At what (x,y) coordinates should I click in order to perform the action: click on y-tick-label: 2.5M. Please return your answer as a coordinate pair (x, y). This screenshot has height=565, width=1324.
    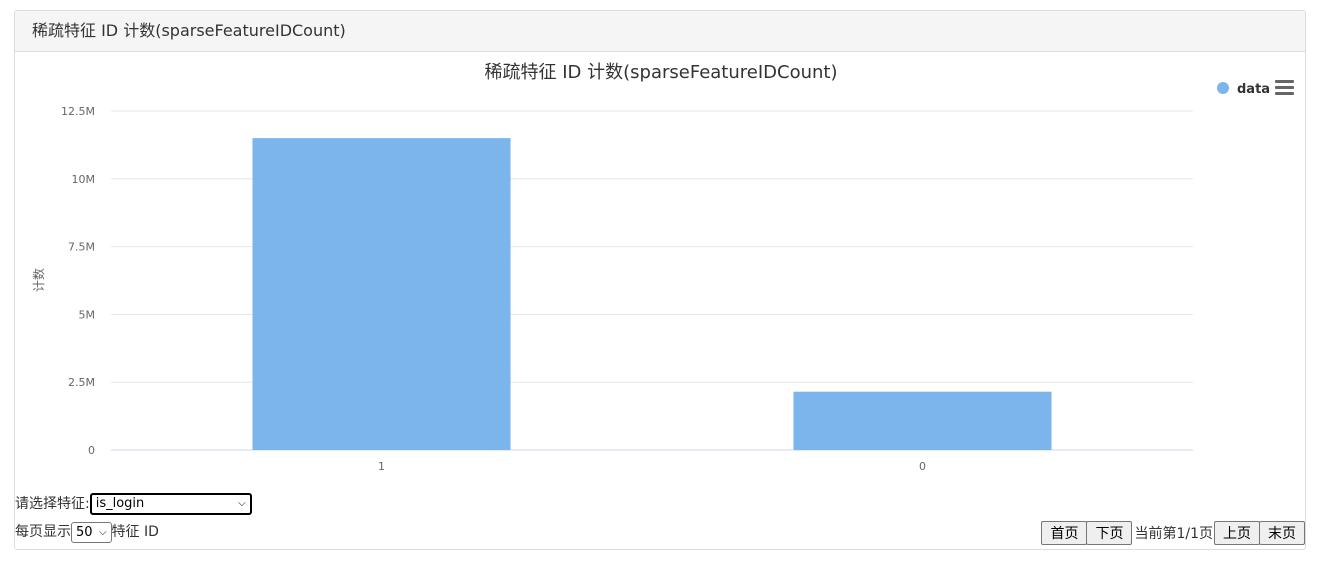
    Looking at the image, I should click on (81, 382).